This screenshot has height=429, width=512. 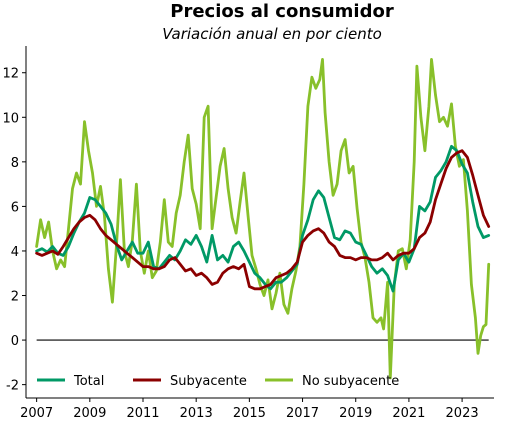 What do you see at coordinates (462, 413) in the screenshot?
I see `x-tick-label: 2023` at bounding box center [462, 413].